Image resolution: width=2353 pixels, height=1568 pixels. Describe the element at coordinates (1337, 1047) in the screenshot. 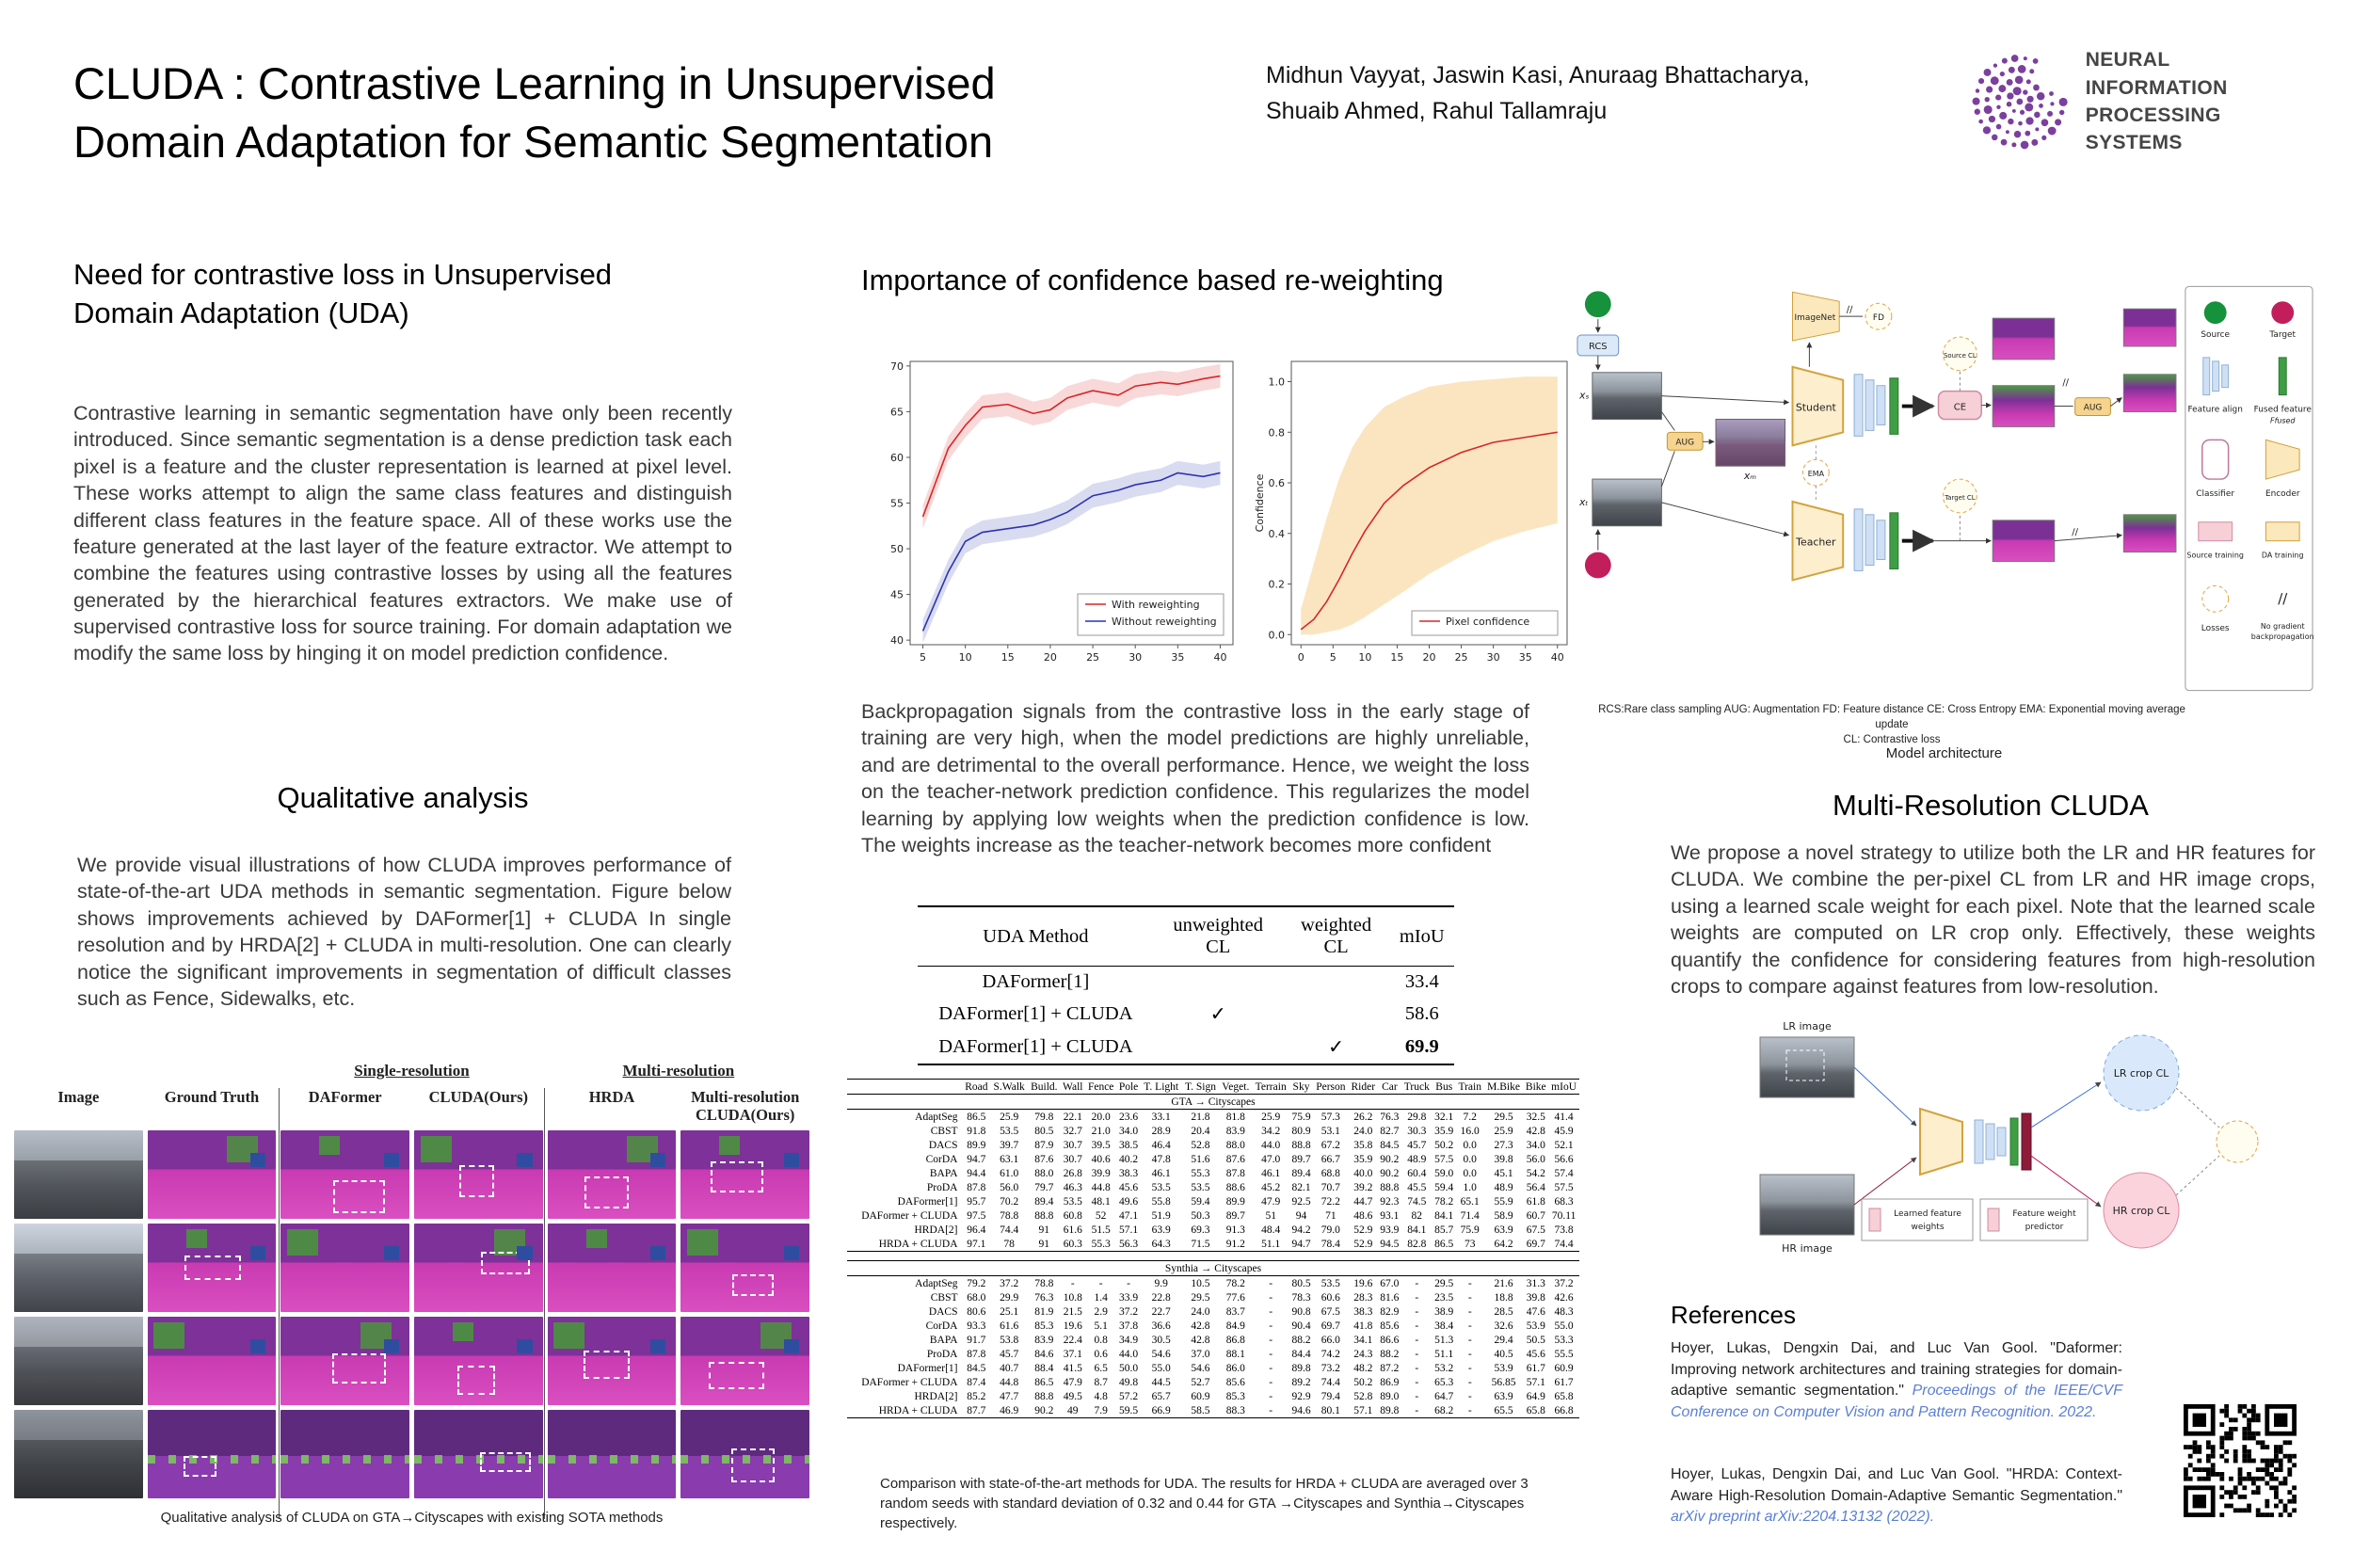

I see `checkmark-weighted: ✓` at that location.